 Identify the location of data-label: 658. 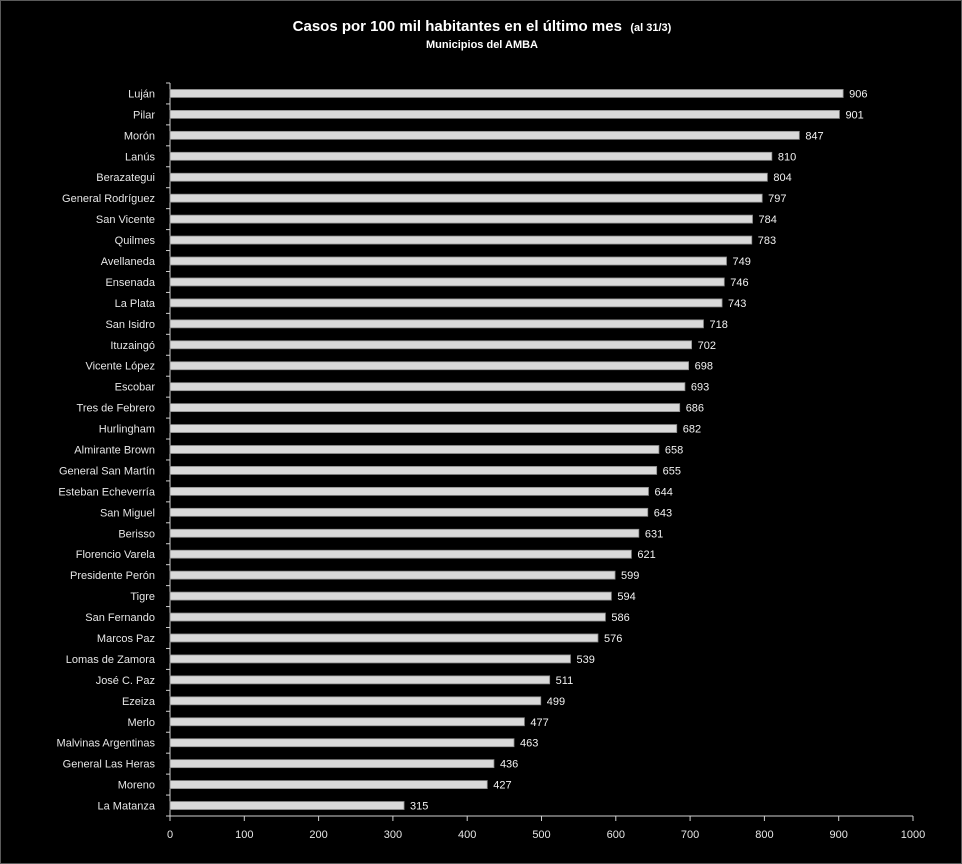
(674, 451).